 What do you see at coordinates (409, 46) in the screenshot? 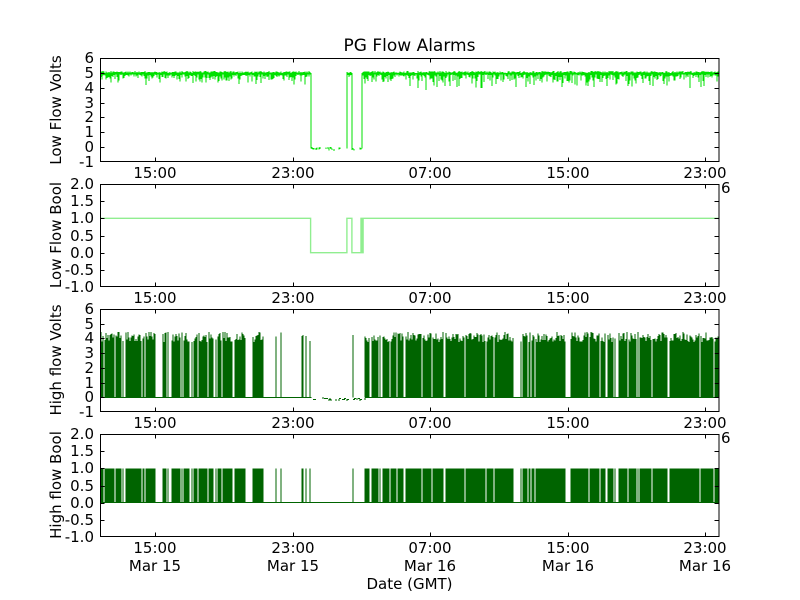
I see `chart-title: PG Flow Alarms` at bounding box center [409, 46].